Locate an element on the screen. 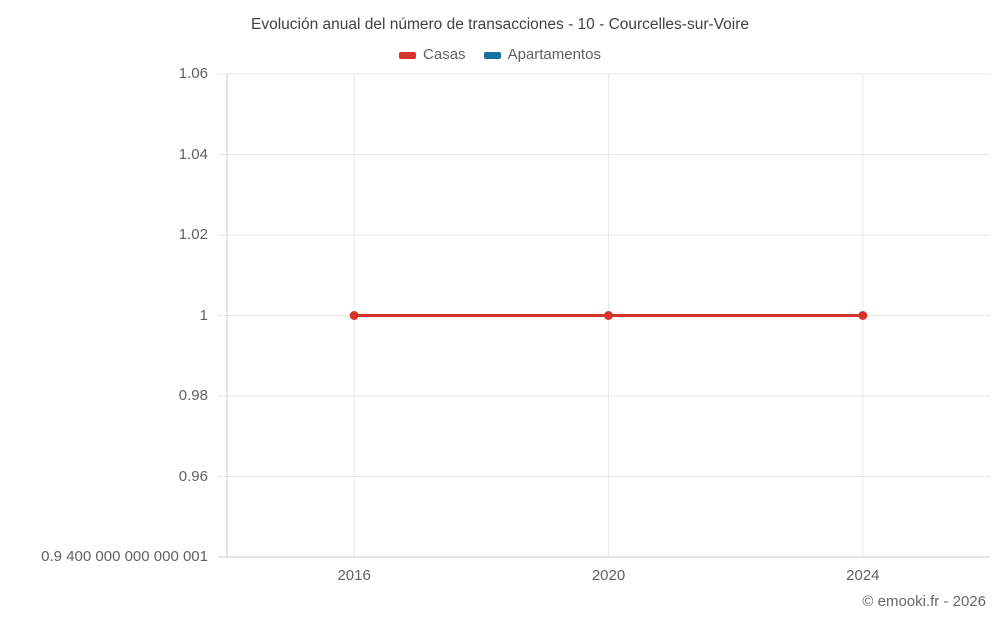 This screenshot has width=1000, height=625. y-tick-label: 1.06 is located at coordinates (193, 73).